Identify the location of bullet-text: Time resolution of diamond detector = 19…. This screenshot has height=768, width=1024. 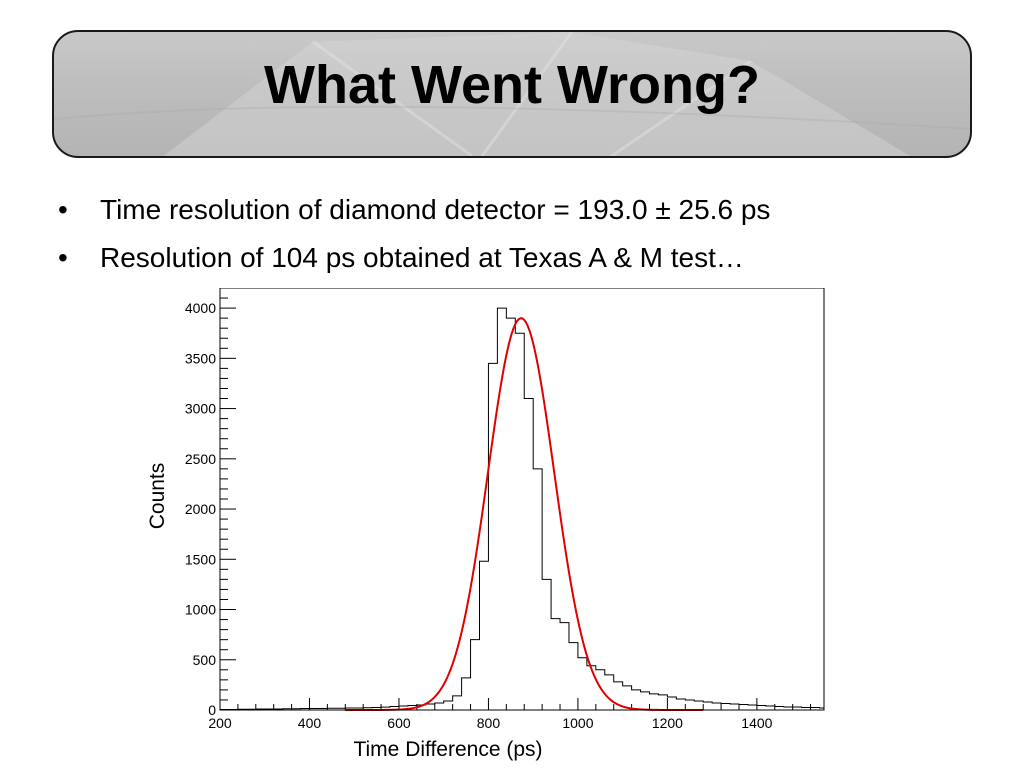
(435, 209).